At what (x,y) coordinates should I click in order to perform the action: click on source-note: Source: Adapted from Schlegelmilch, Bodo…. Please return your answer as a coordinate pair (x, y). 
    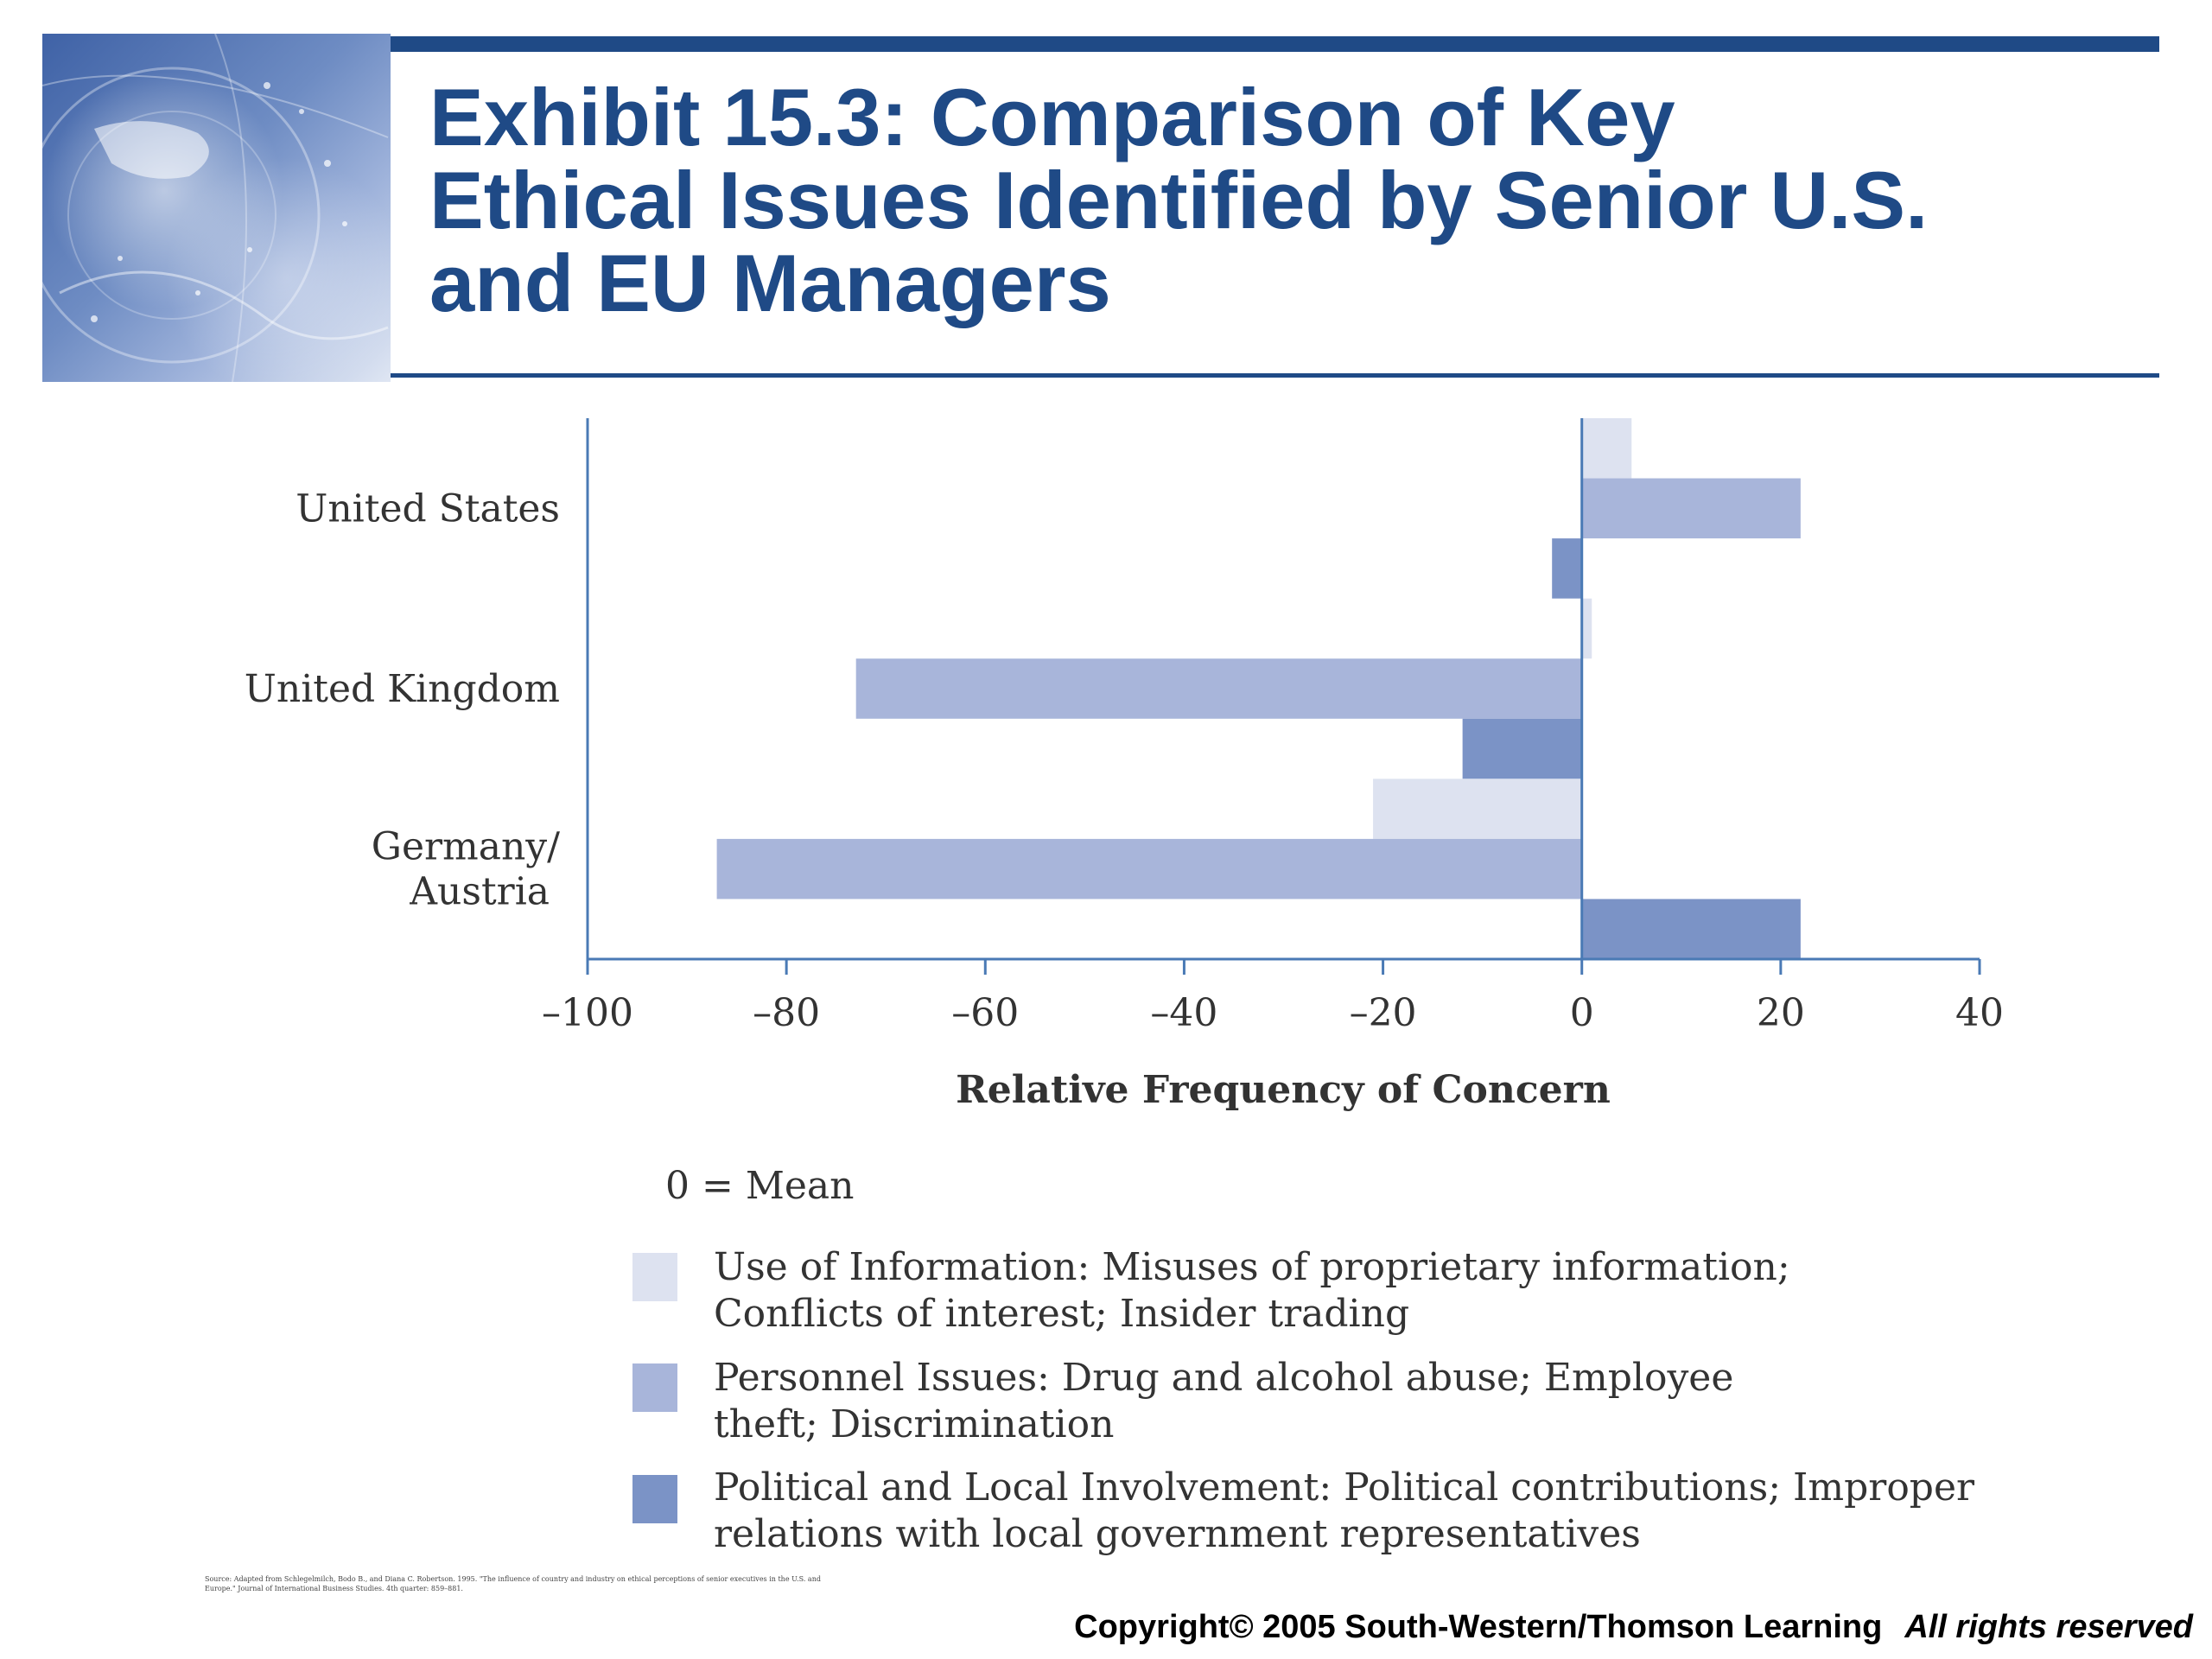
    Looking at the image, I should click on (513, 1583).